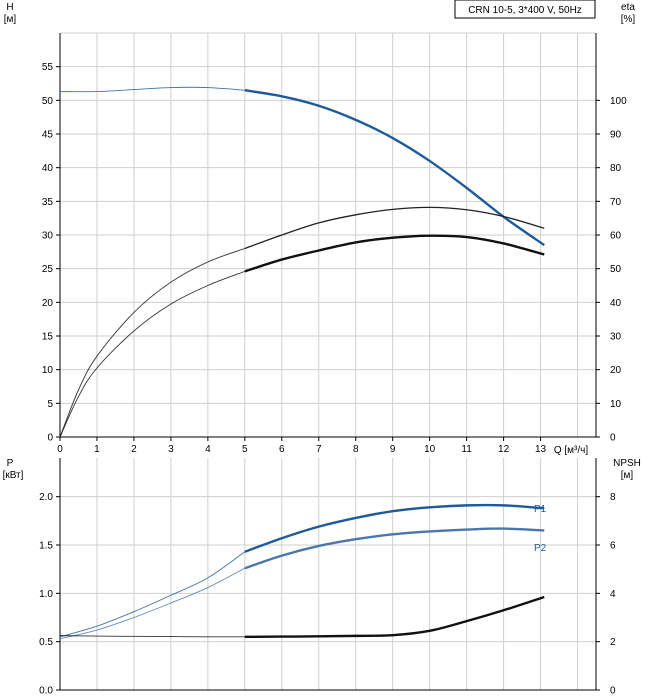 This screenshot has width=658, height=700. I want to click on left-tick-label: 45, so click(48, 135).